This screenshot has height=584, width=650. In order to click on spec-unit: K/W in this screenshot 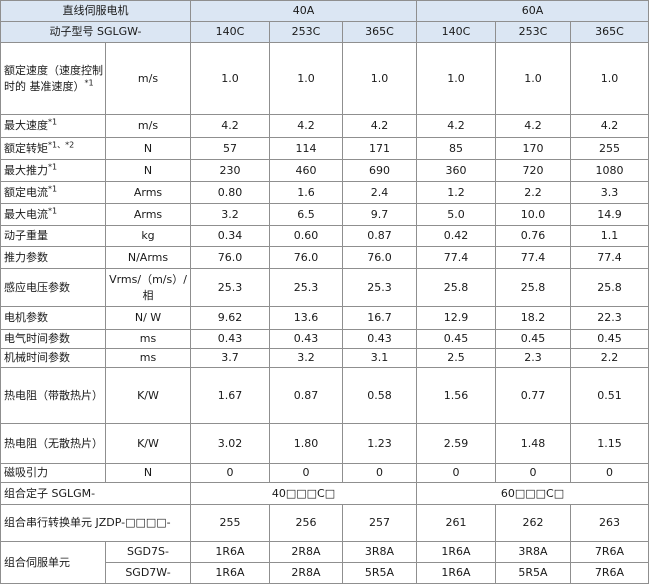, I will do `click(148, 395)`.